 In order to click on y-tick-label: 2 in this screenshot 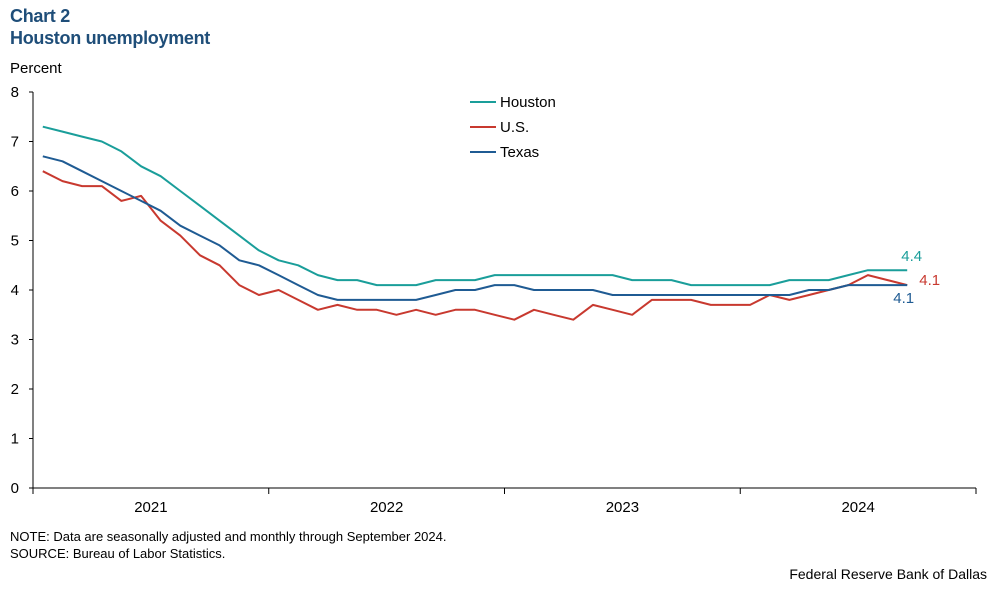, I will do `click(15, 389)`.